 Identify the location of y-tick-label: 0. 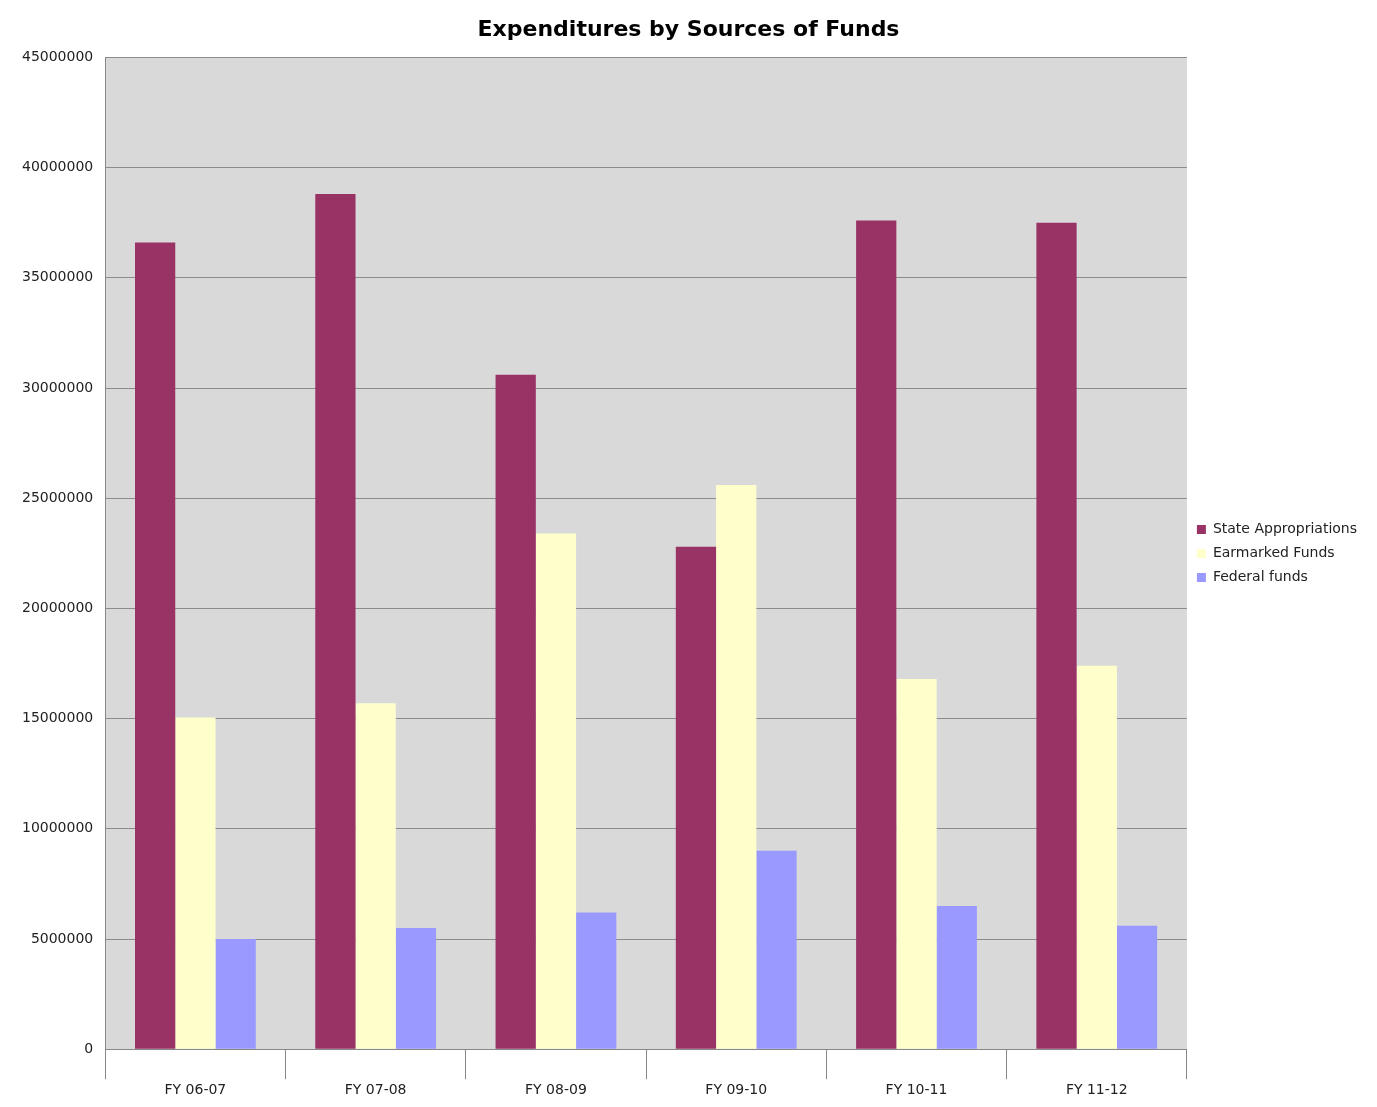
(89, 1047).